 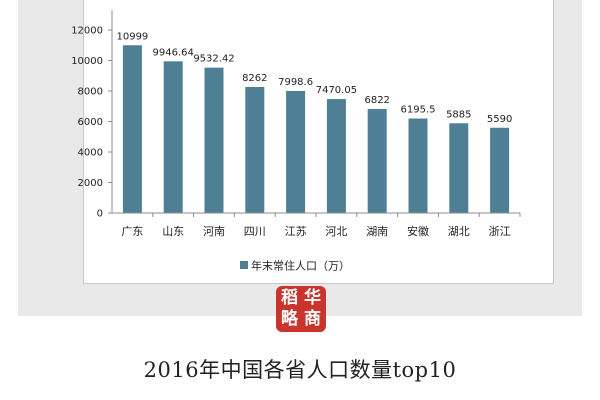 What do you see at coordinates (377, 231) in the screenshot?
I see `x-category-label: 湖南` at bounding box center [377, 231].